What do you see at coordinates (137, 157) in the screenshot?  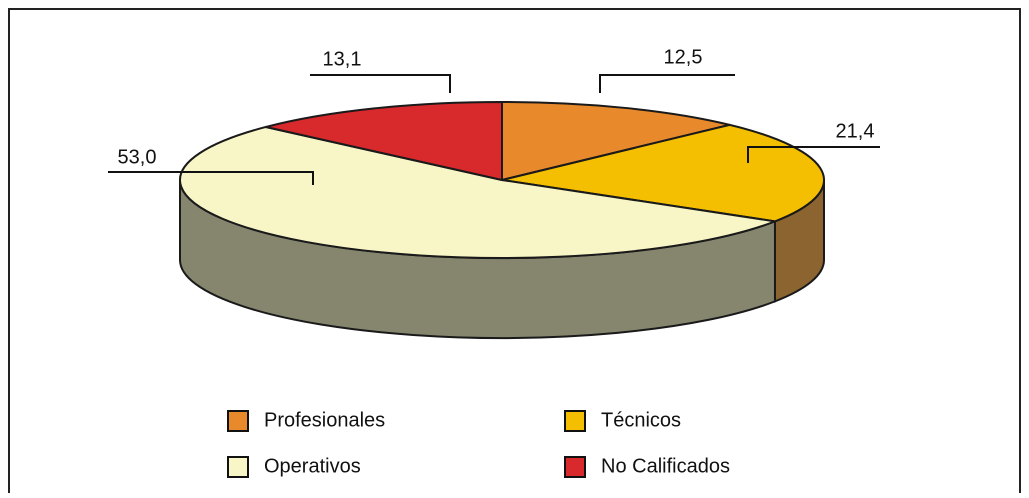 I see `data-label: 53,0` at bounding box center [137, 157].